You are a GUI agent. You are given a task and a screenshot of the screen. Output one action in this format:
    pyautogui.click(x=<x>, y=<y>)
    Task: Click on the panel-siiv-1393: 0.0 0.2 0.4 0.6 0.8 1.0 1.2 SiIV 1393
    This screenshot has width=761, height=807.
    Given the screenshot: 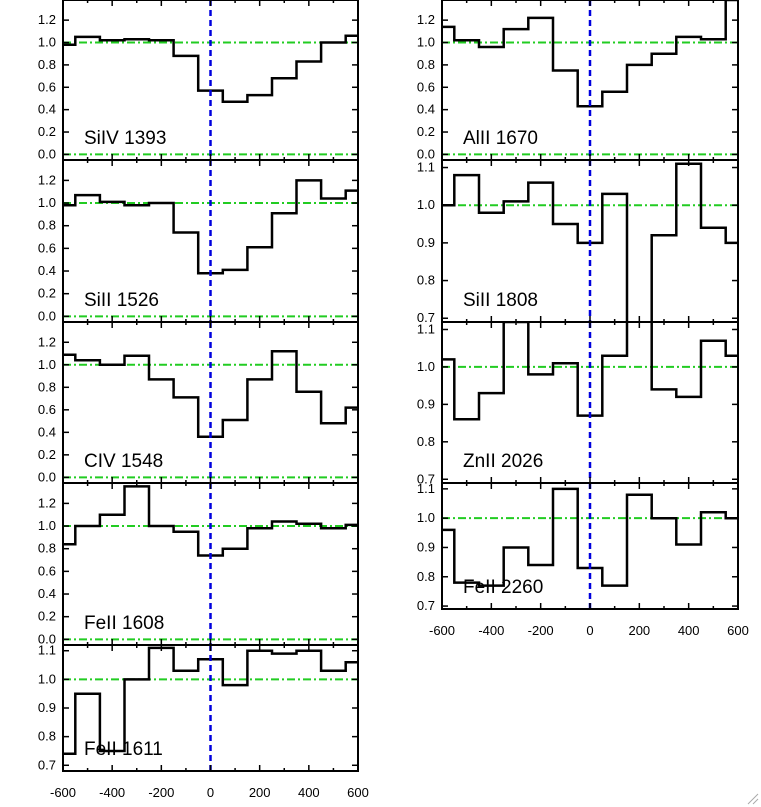 What is the action you would take?
    pyautogui.click(x=198, y=80)
    